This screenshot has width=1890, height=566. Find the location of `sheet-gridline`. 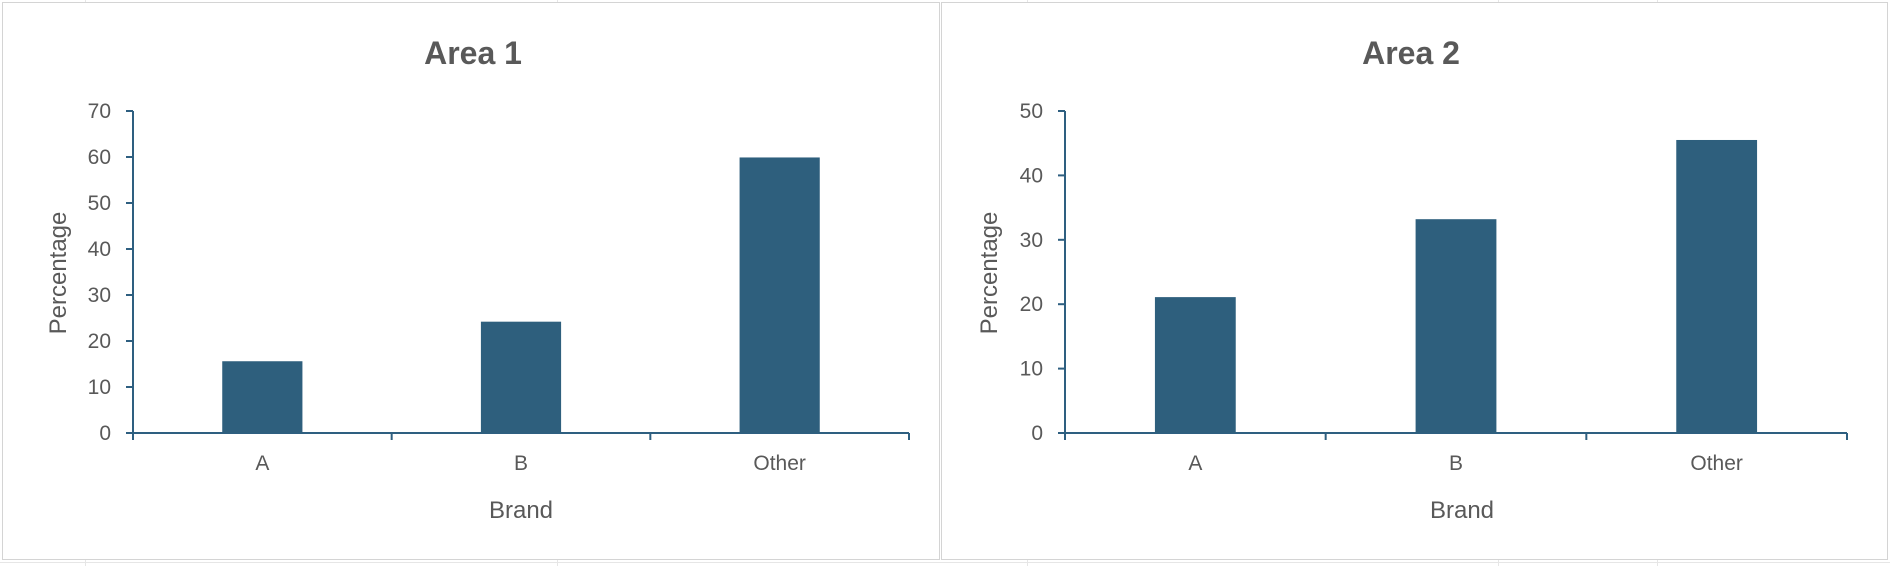

sheet-gridline is located at coordinates (945, 562).